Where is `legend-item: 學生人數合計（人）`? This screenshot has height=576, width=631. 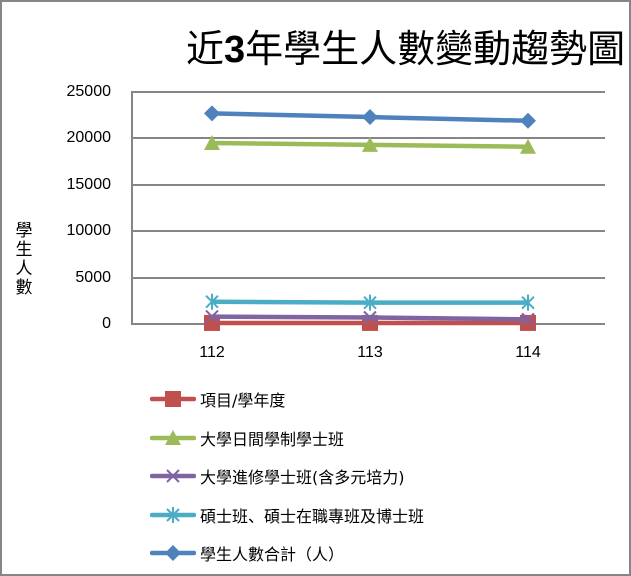
legend-item: 學生人數合計（人） is located at coordinates (287, 553).